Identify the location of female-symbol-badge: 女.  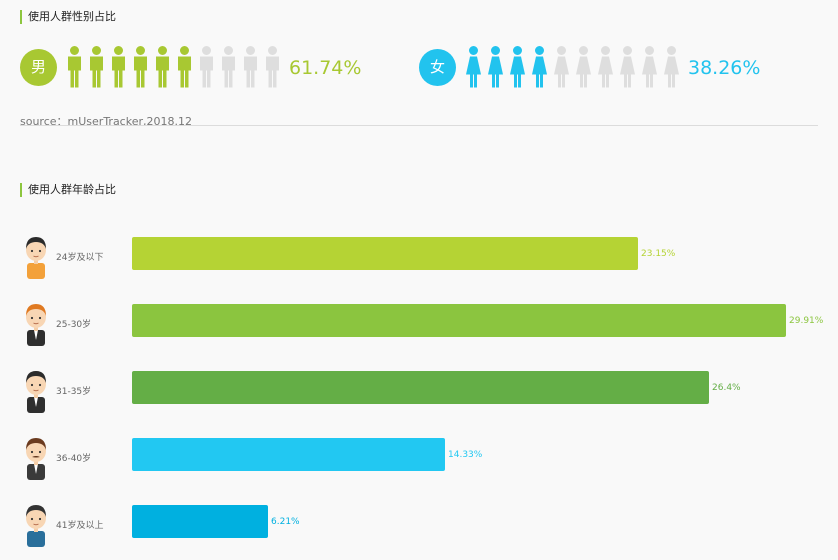
(437, 67).